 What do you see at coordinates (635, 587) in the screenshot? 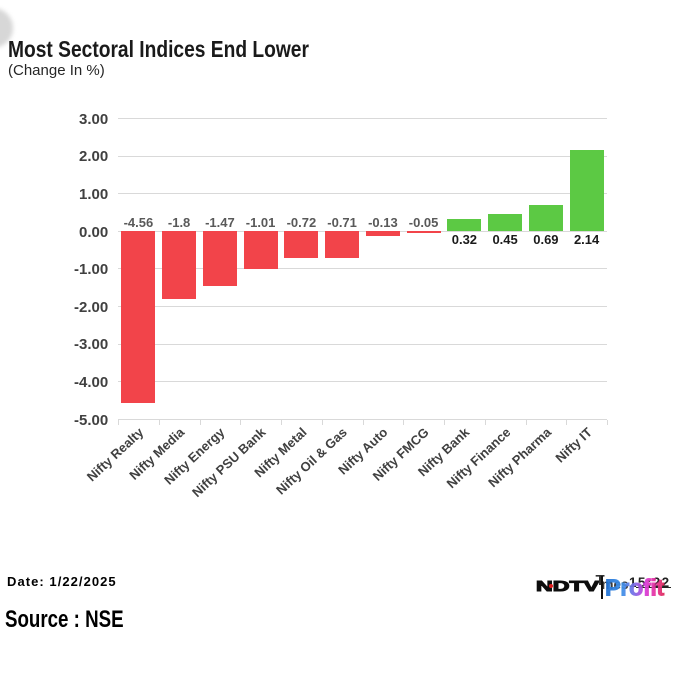
I see `svg-text: Profit` at bounding box center [635, 587].